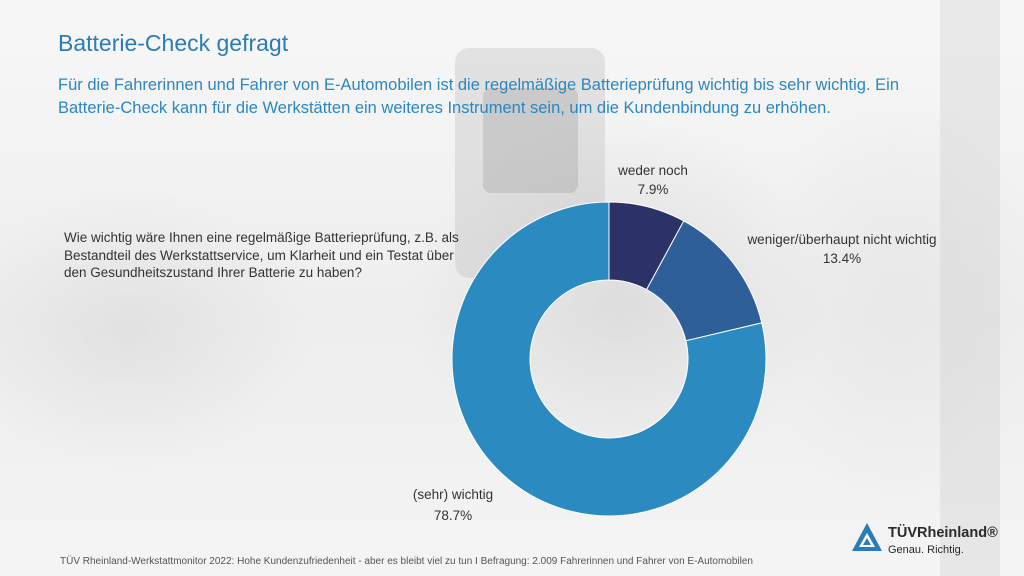 This screenshot has height=576, width=1024. Describe the element at coordinates (530, 140) in the screenshot. I see `charger-screen` at that location.